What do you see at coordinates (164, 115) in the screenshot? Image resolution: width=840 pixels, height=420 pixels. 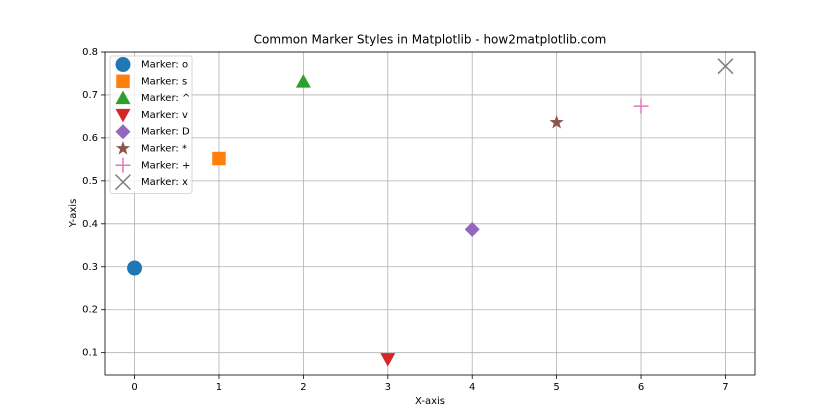 I see `legend-label: Marker: v` at bounding box center [164, 115].